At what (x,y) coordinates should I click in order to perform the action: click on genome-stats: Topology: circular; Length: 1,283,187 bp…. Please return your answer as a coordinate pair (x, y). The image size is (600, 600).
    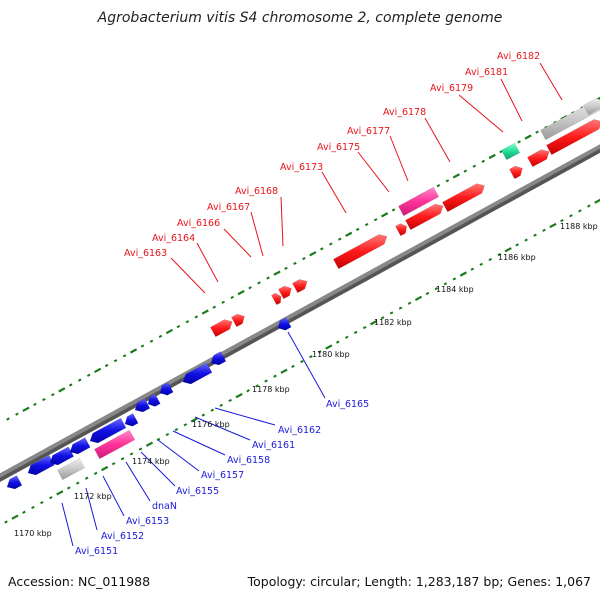
    Looking at the image, I should click on (419, 581).